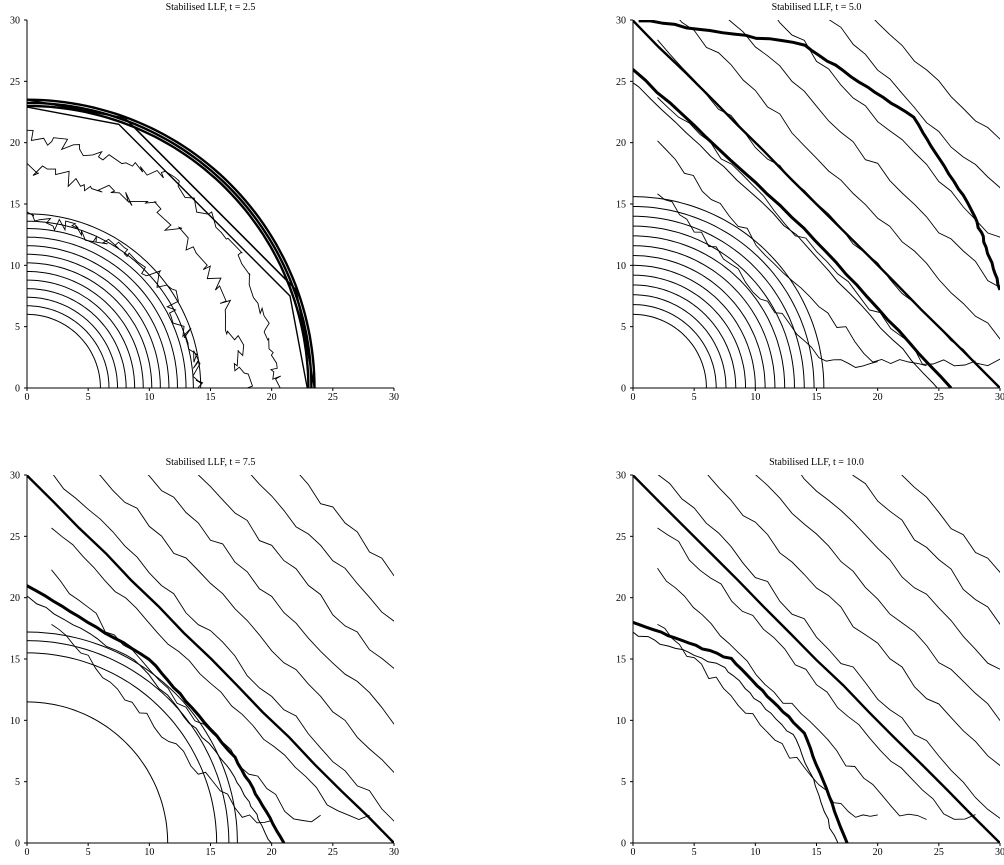 The height and width of the screenshot is (865, 1004). Describe the element at coordinates (15, 660) in the screenshot. I see `y-tick-label: 15` at that location.